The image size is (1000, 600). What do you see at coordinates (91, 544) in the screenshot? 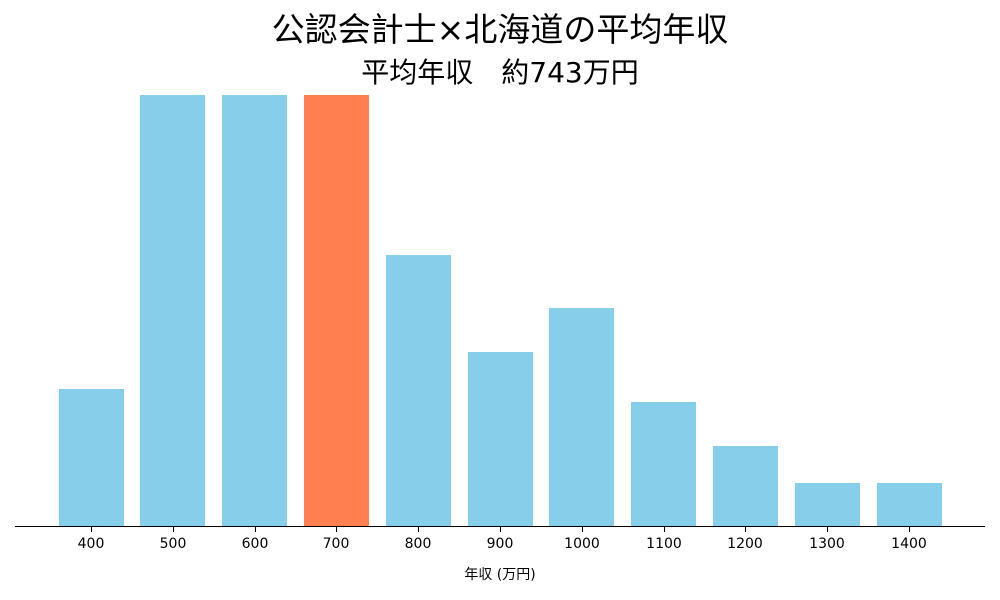
I see `x-tick-label: 400` at bounding box center [91, 544].